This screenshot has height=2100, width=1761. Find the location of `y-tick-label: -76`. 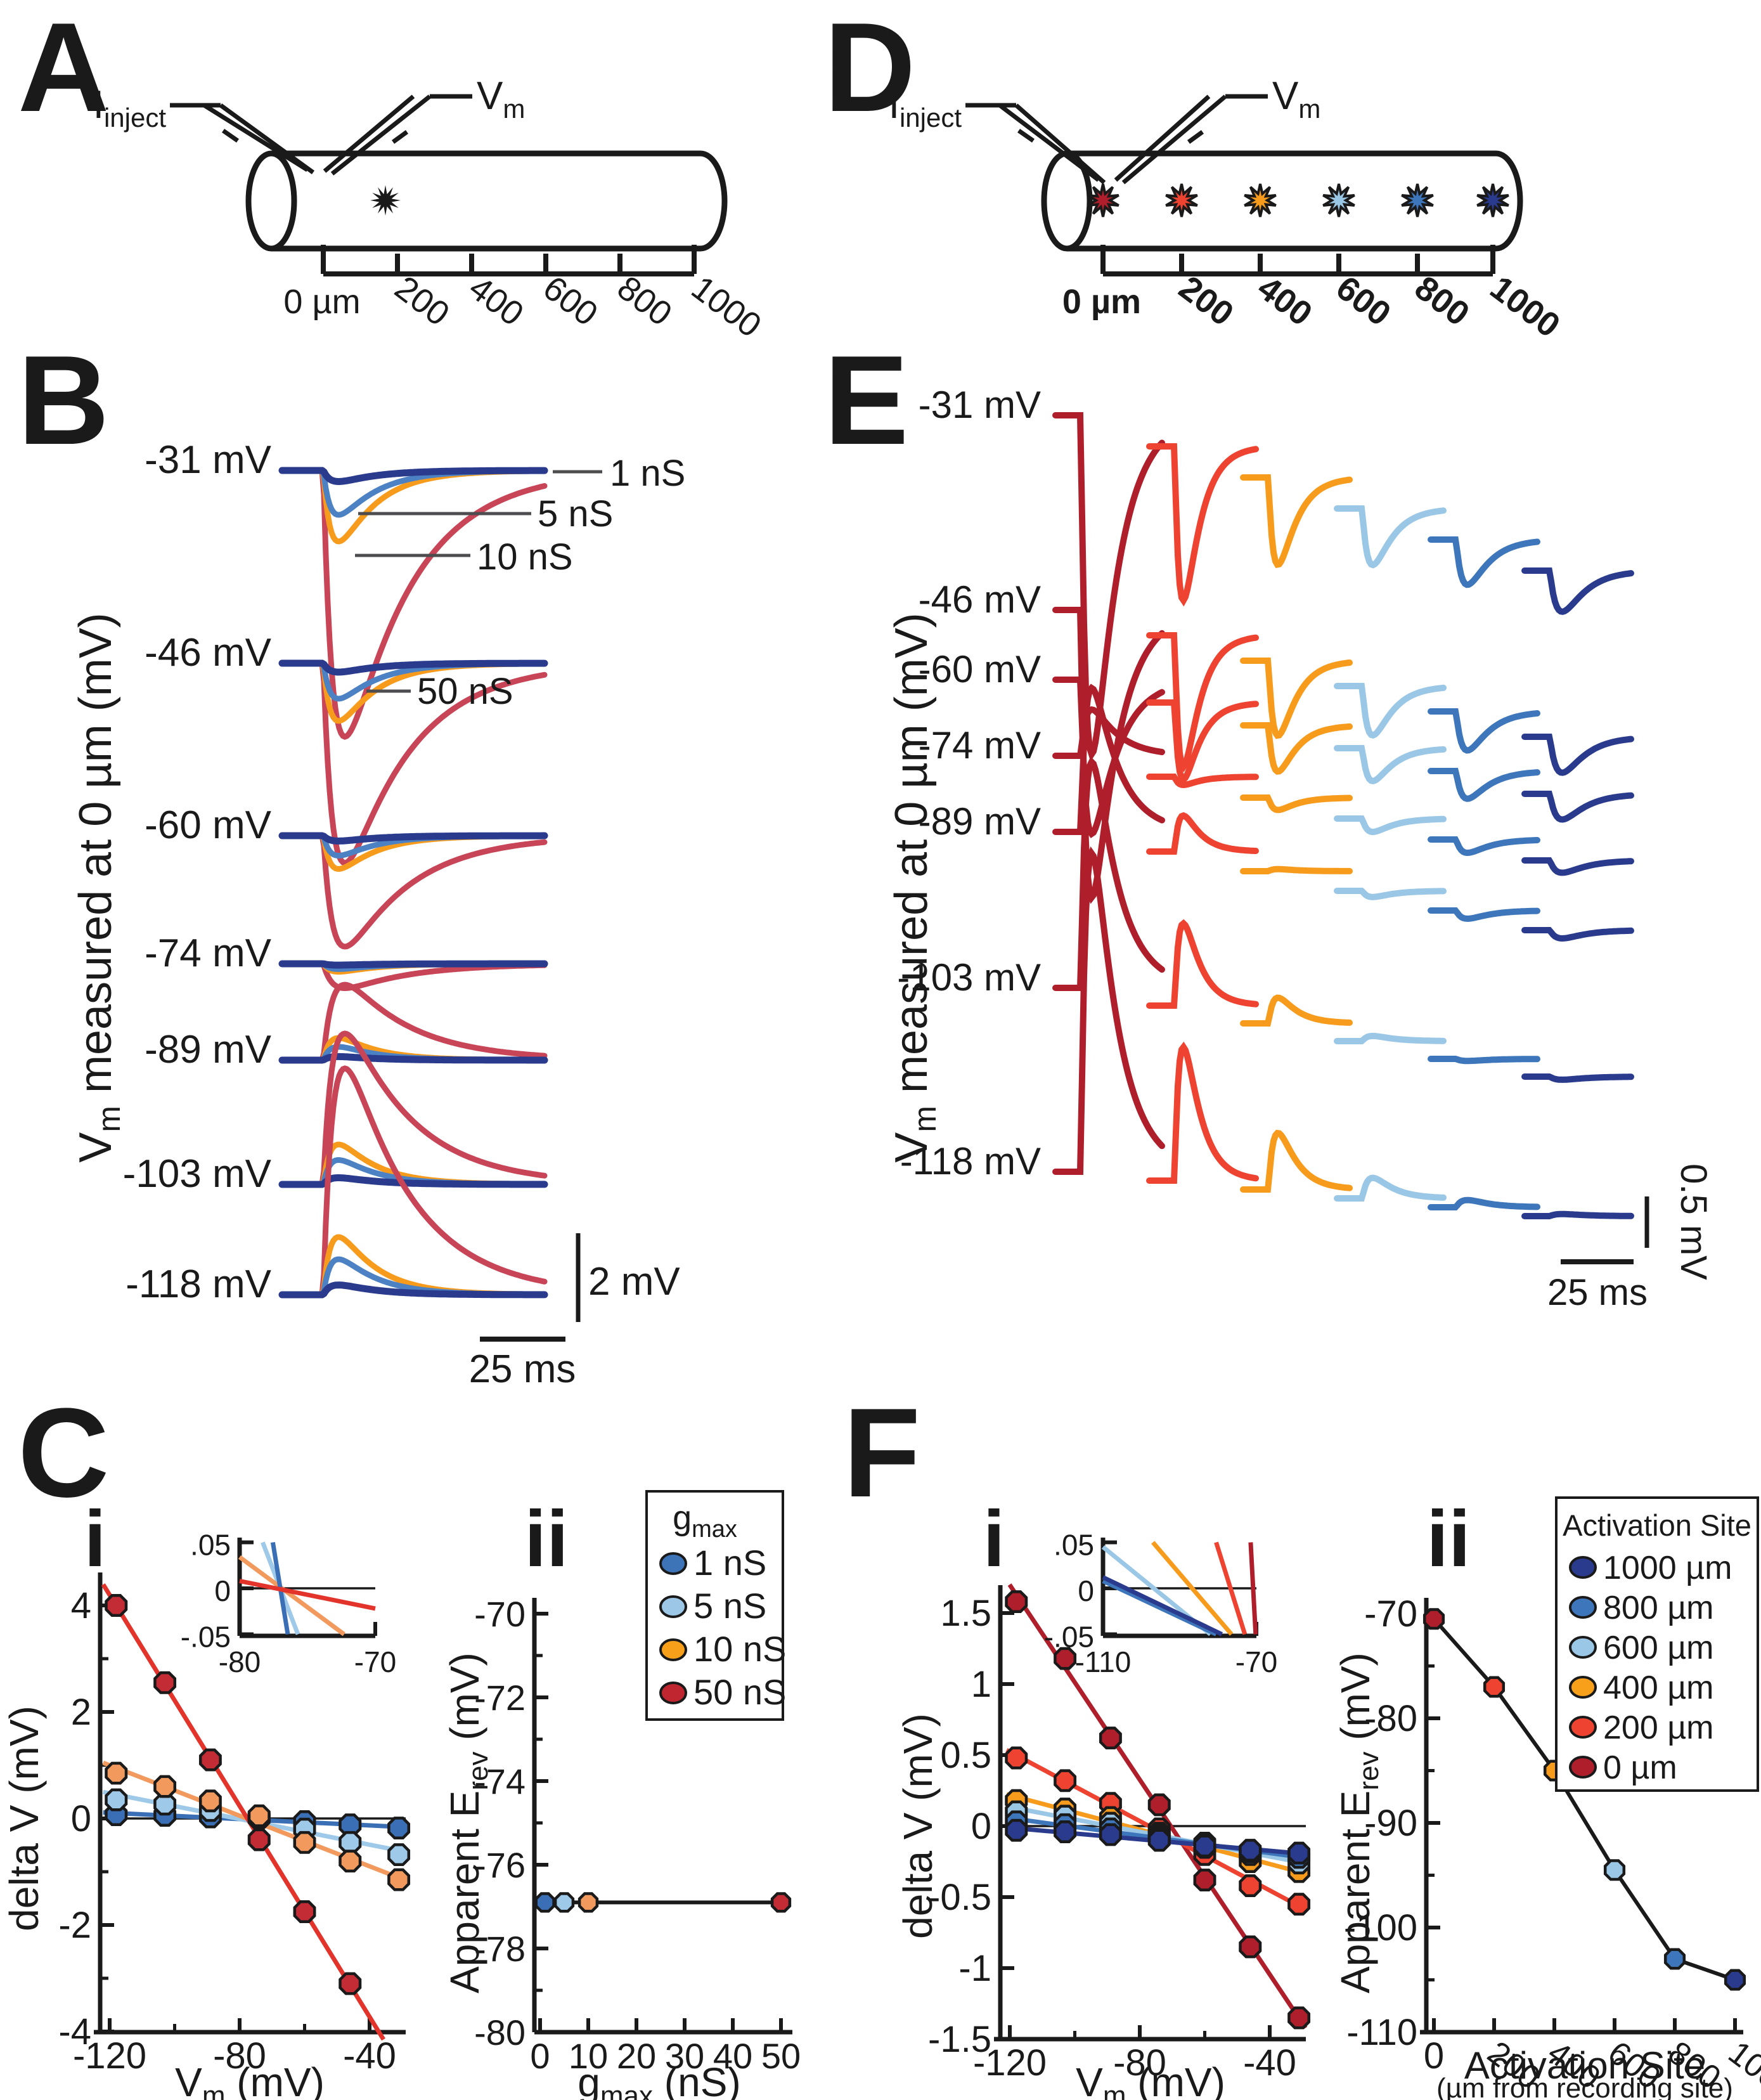

y-tick-label: -76 is located at coordinates (500, 1865).